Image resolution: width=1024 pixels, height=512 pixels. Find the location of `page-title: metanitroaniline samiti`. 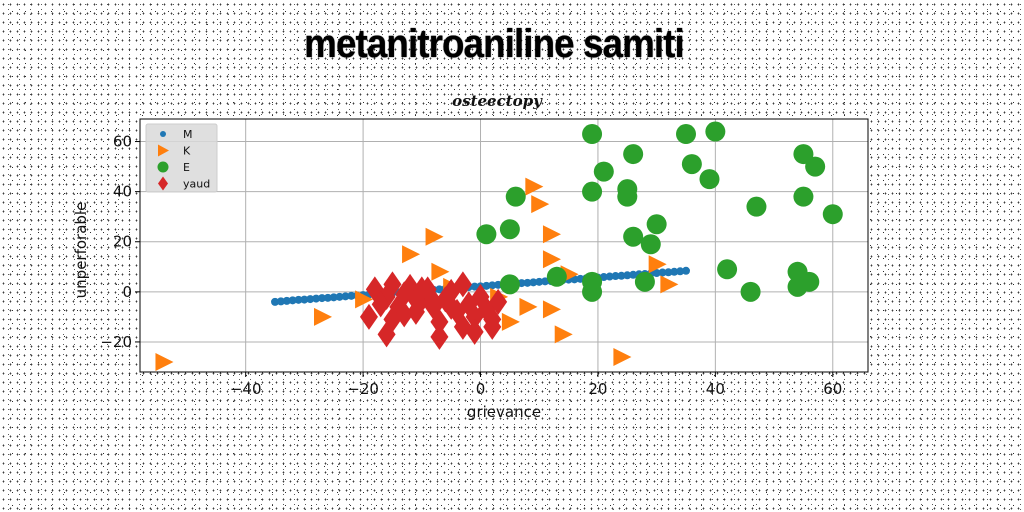

page-title: metanitroaniline samiti is located at coordinates (494, 44).